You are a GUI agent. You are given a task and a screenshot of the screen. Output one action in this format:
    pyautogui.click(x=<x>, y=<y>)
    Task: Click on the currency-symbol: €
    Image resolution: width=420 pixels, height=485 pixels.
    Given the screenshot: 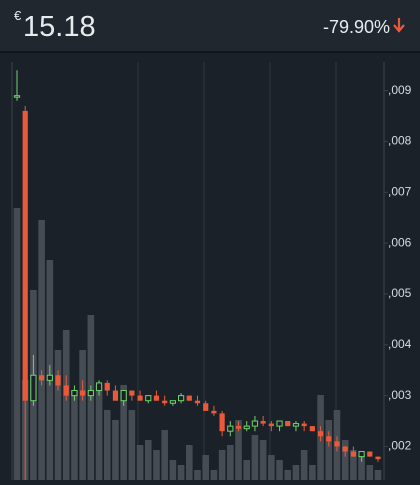 What is the action you would take?
    pyautogui.click(x=18, y=15)
    